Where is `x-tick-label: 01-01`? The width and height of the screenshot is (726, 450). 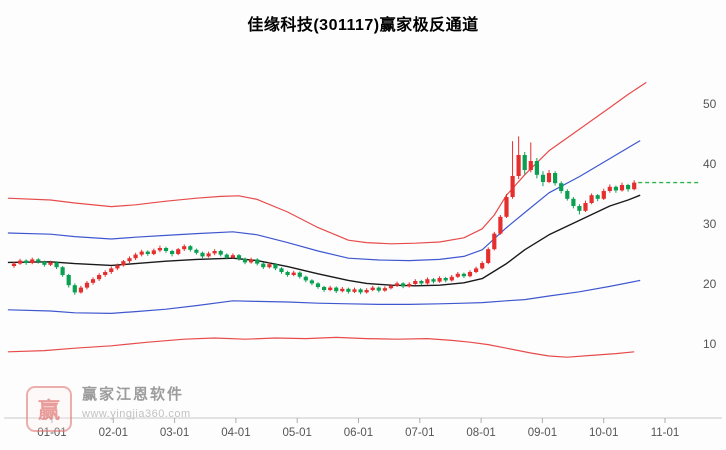
x-tick-label: 01-01 is located at coordinates (51, 433).